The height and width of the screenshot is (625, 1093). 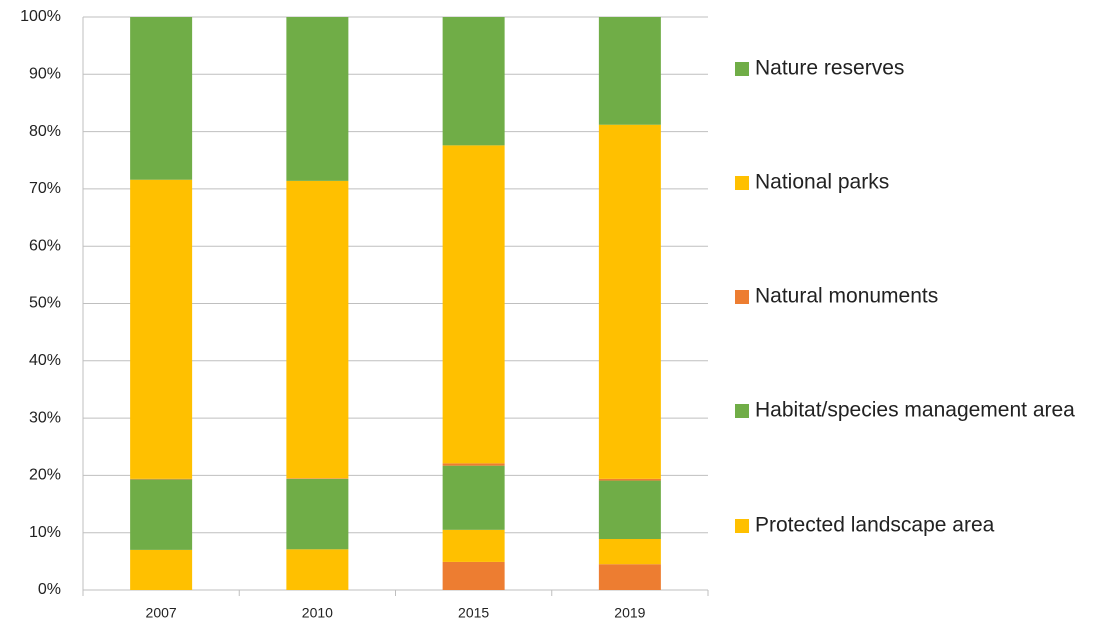 I want to click on y-tick-label: 20%, so click(x=45, y=475).